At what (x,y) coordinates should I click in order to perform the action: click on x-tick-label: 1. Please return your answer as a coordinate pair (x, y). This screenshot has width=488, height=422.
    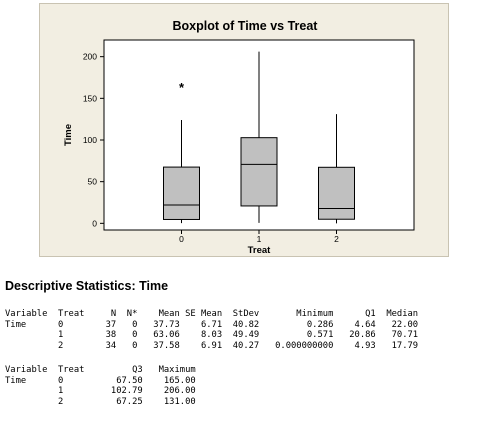
    Looking at the image, I should click on (259, 239).